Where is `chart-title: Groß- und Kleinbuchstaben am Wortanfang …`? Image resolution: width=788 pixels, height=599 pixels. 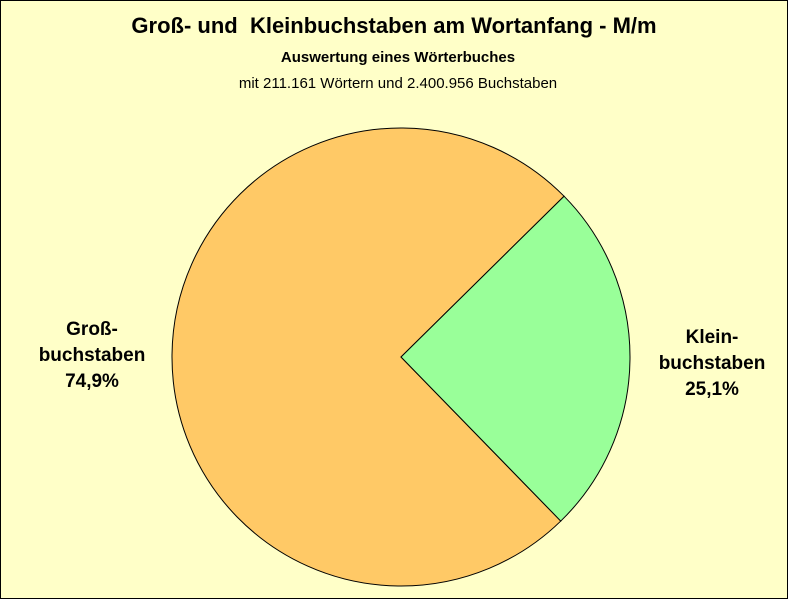
chart-title: Groß- und Kleinbuchstaben am Wortanfang … is located at coordinates (393, 25).